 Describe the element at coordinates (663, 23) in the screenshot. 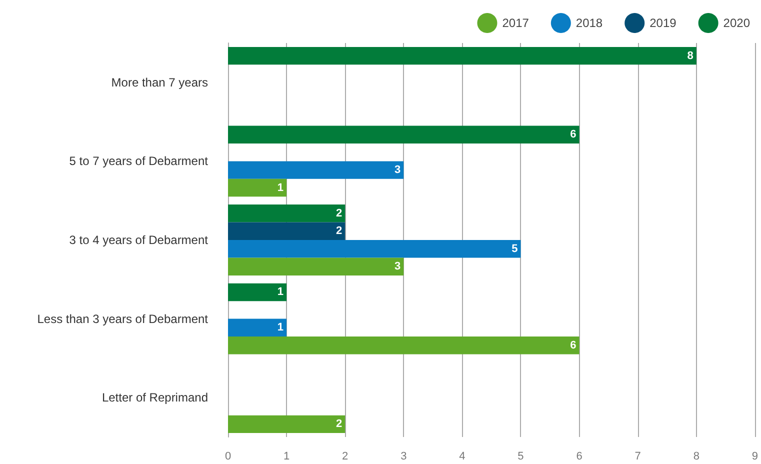

I see `legend-label: 2019` at that location.